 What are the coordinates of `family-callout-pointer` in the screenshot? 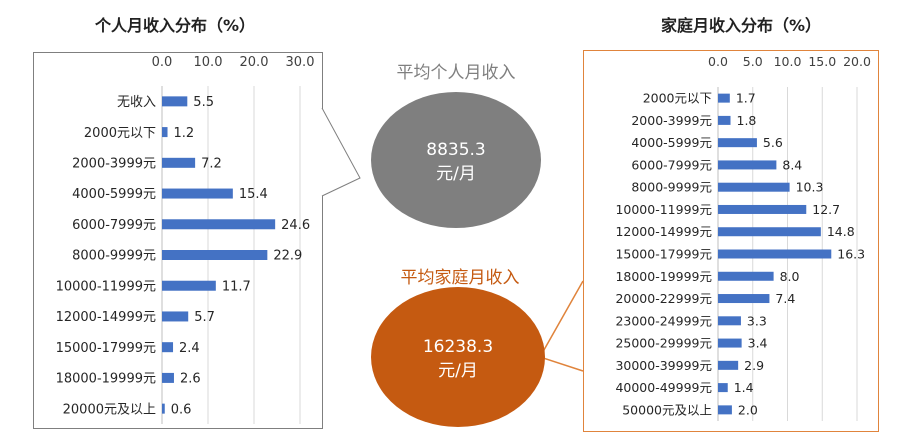 It's located at (561, 326).